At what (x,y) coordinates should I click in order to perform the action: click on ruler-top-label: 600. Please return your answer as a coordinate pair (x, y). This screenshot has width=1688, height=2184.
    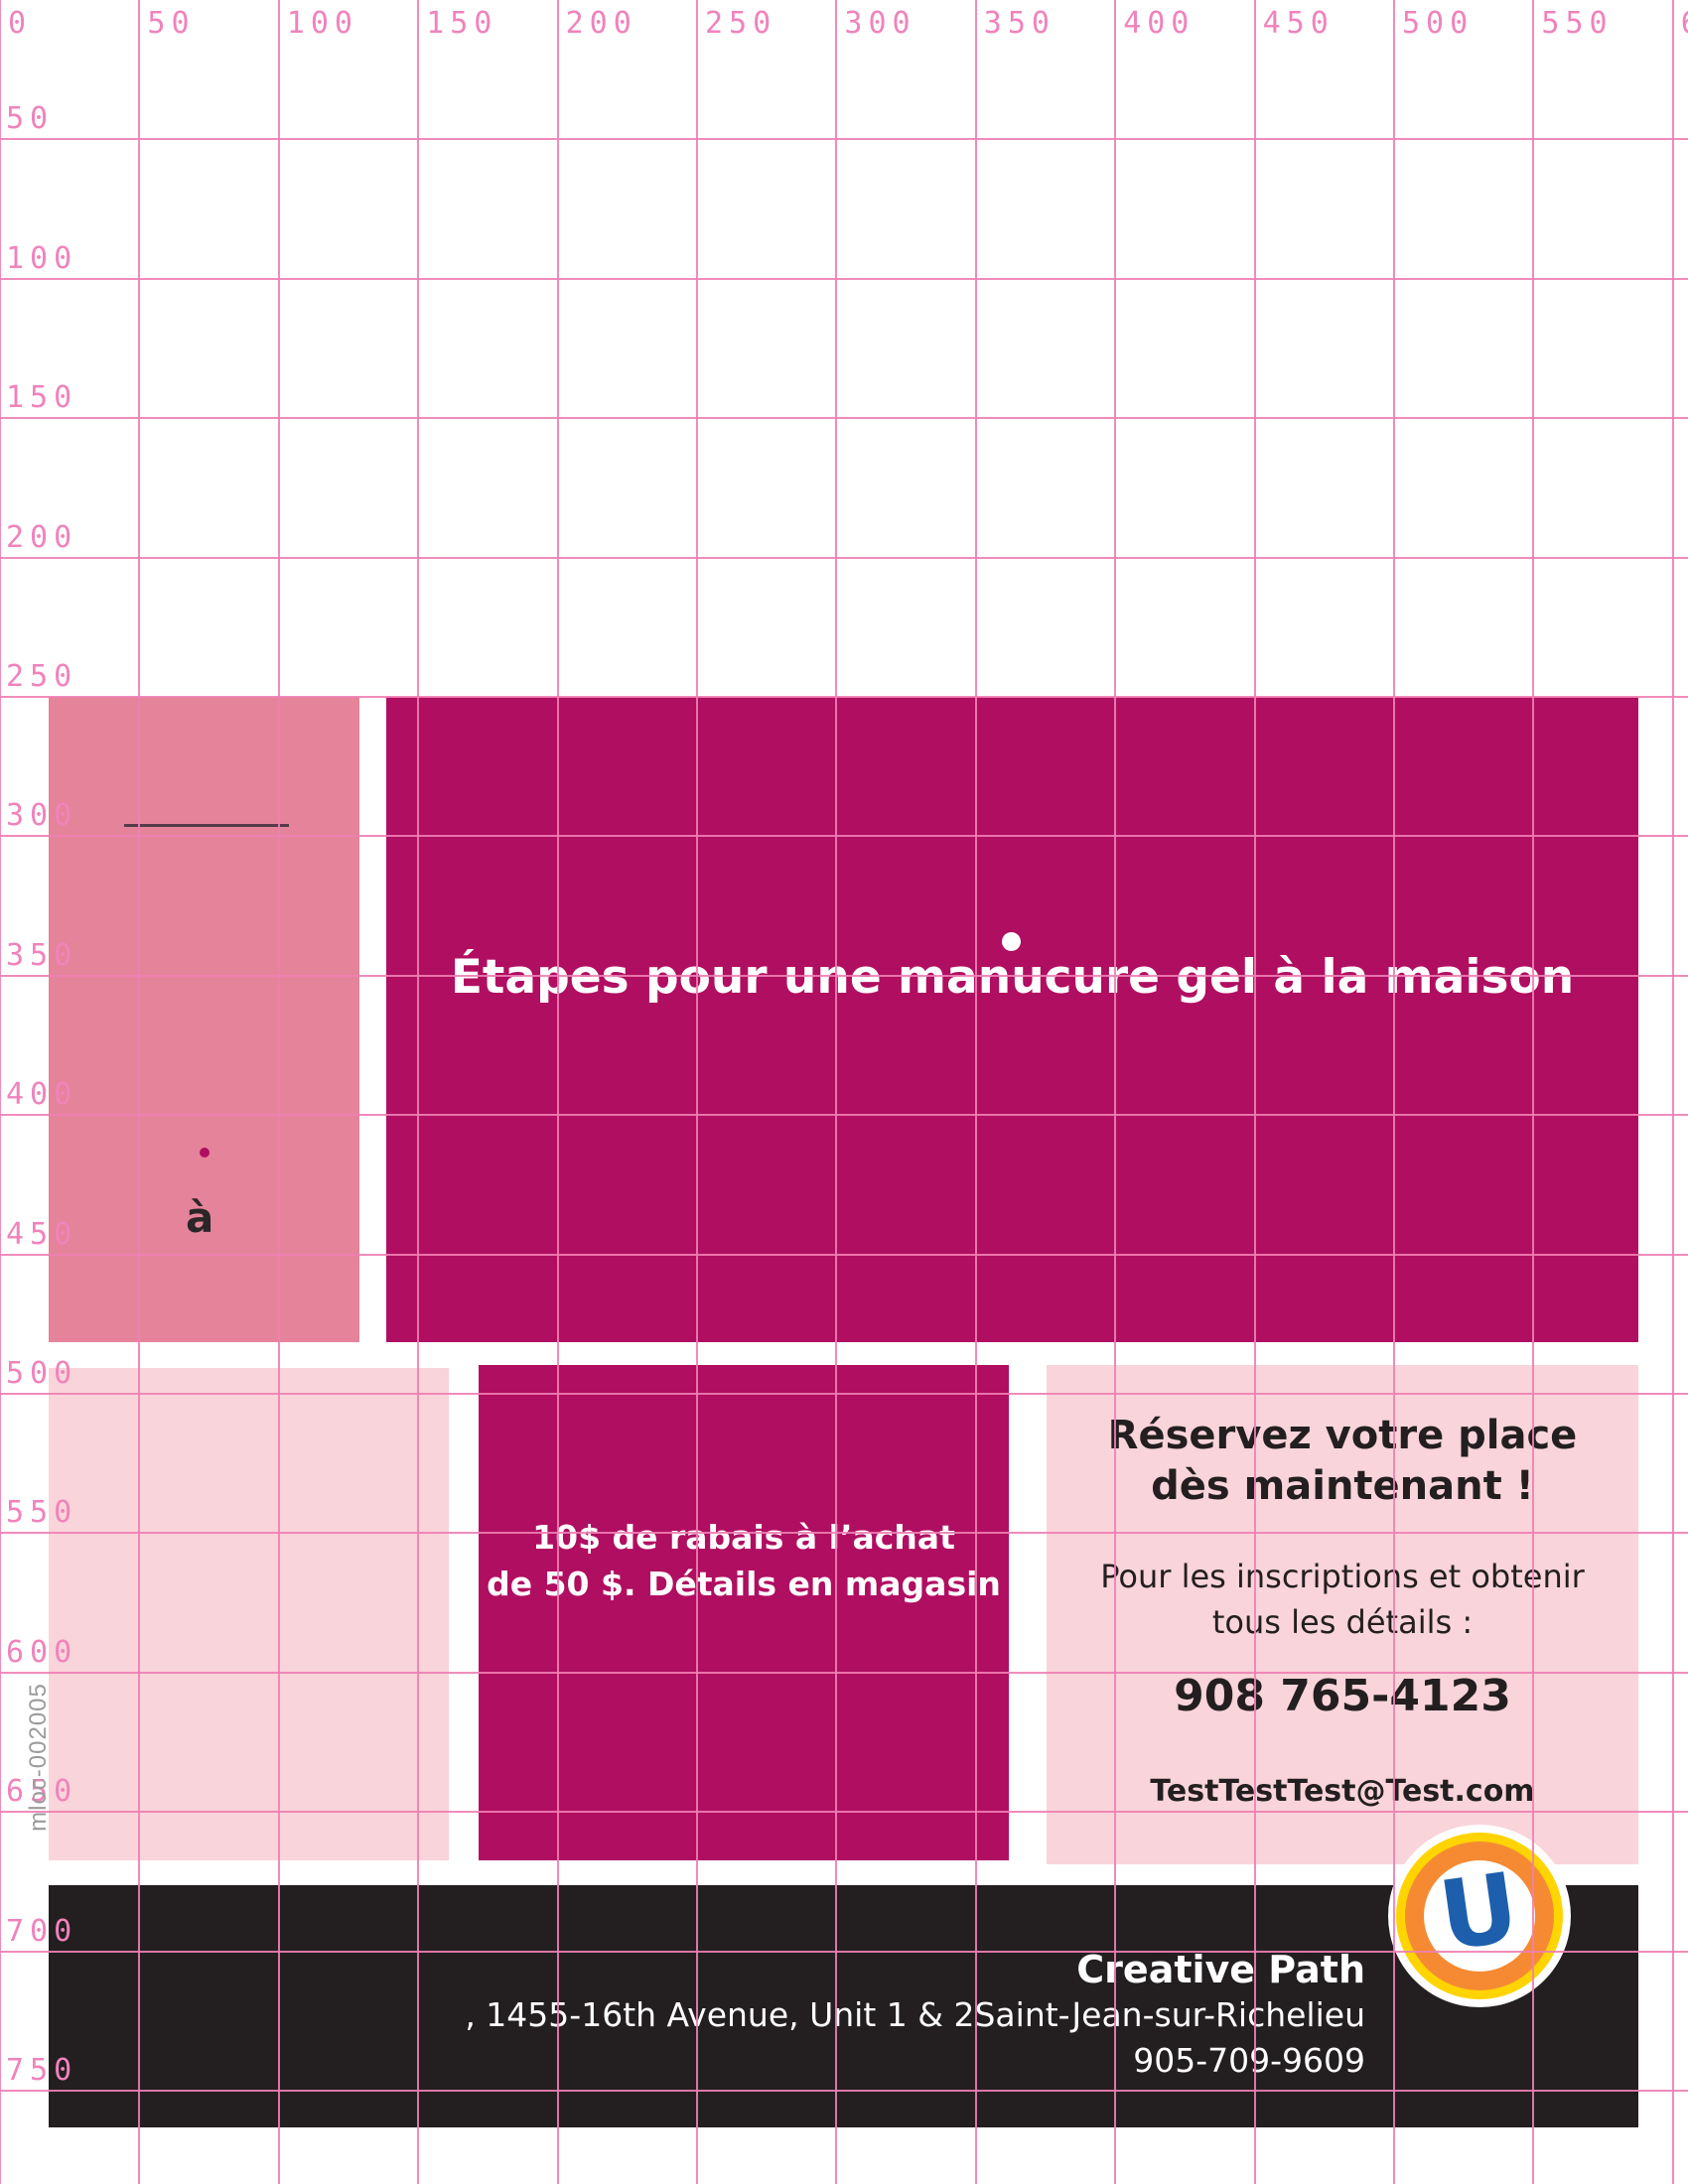
    Looking at the image, I should click on (1684, 23).